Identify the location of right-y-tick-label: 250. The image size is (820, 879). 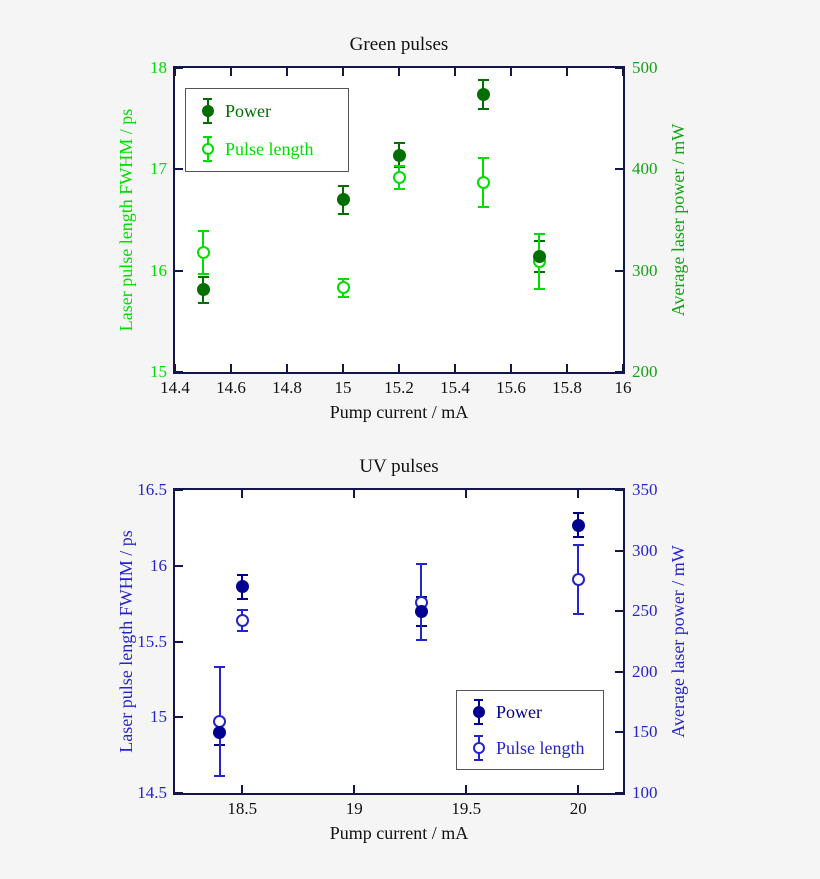
(645, 611).